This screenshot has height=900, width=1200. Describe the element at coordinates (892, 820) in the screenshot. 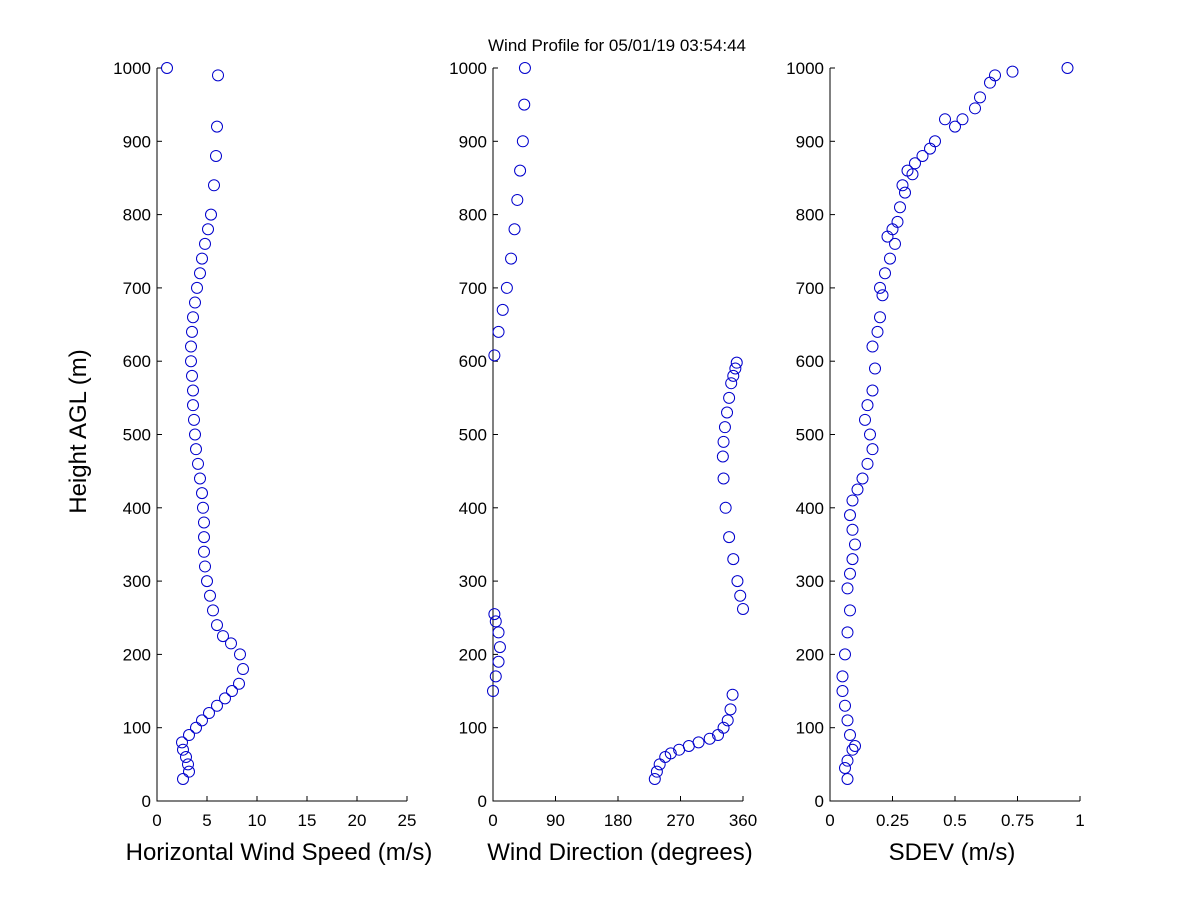

I see `x-tick-label: 0.25` at that location.